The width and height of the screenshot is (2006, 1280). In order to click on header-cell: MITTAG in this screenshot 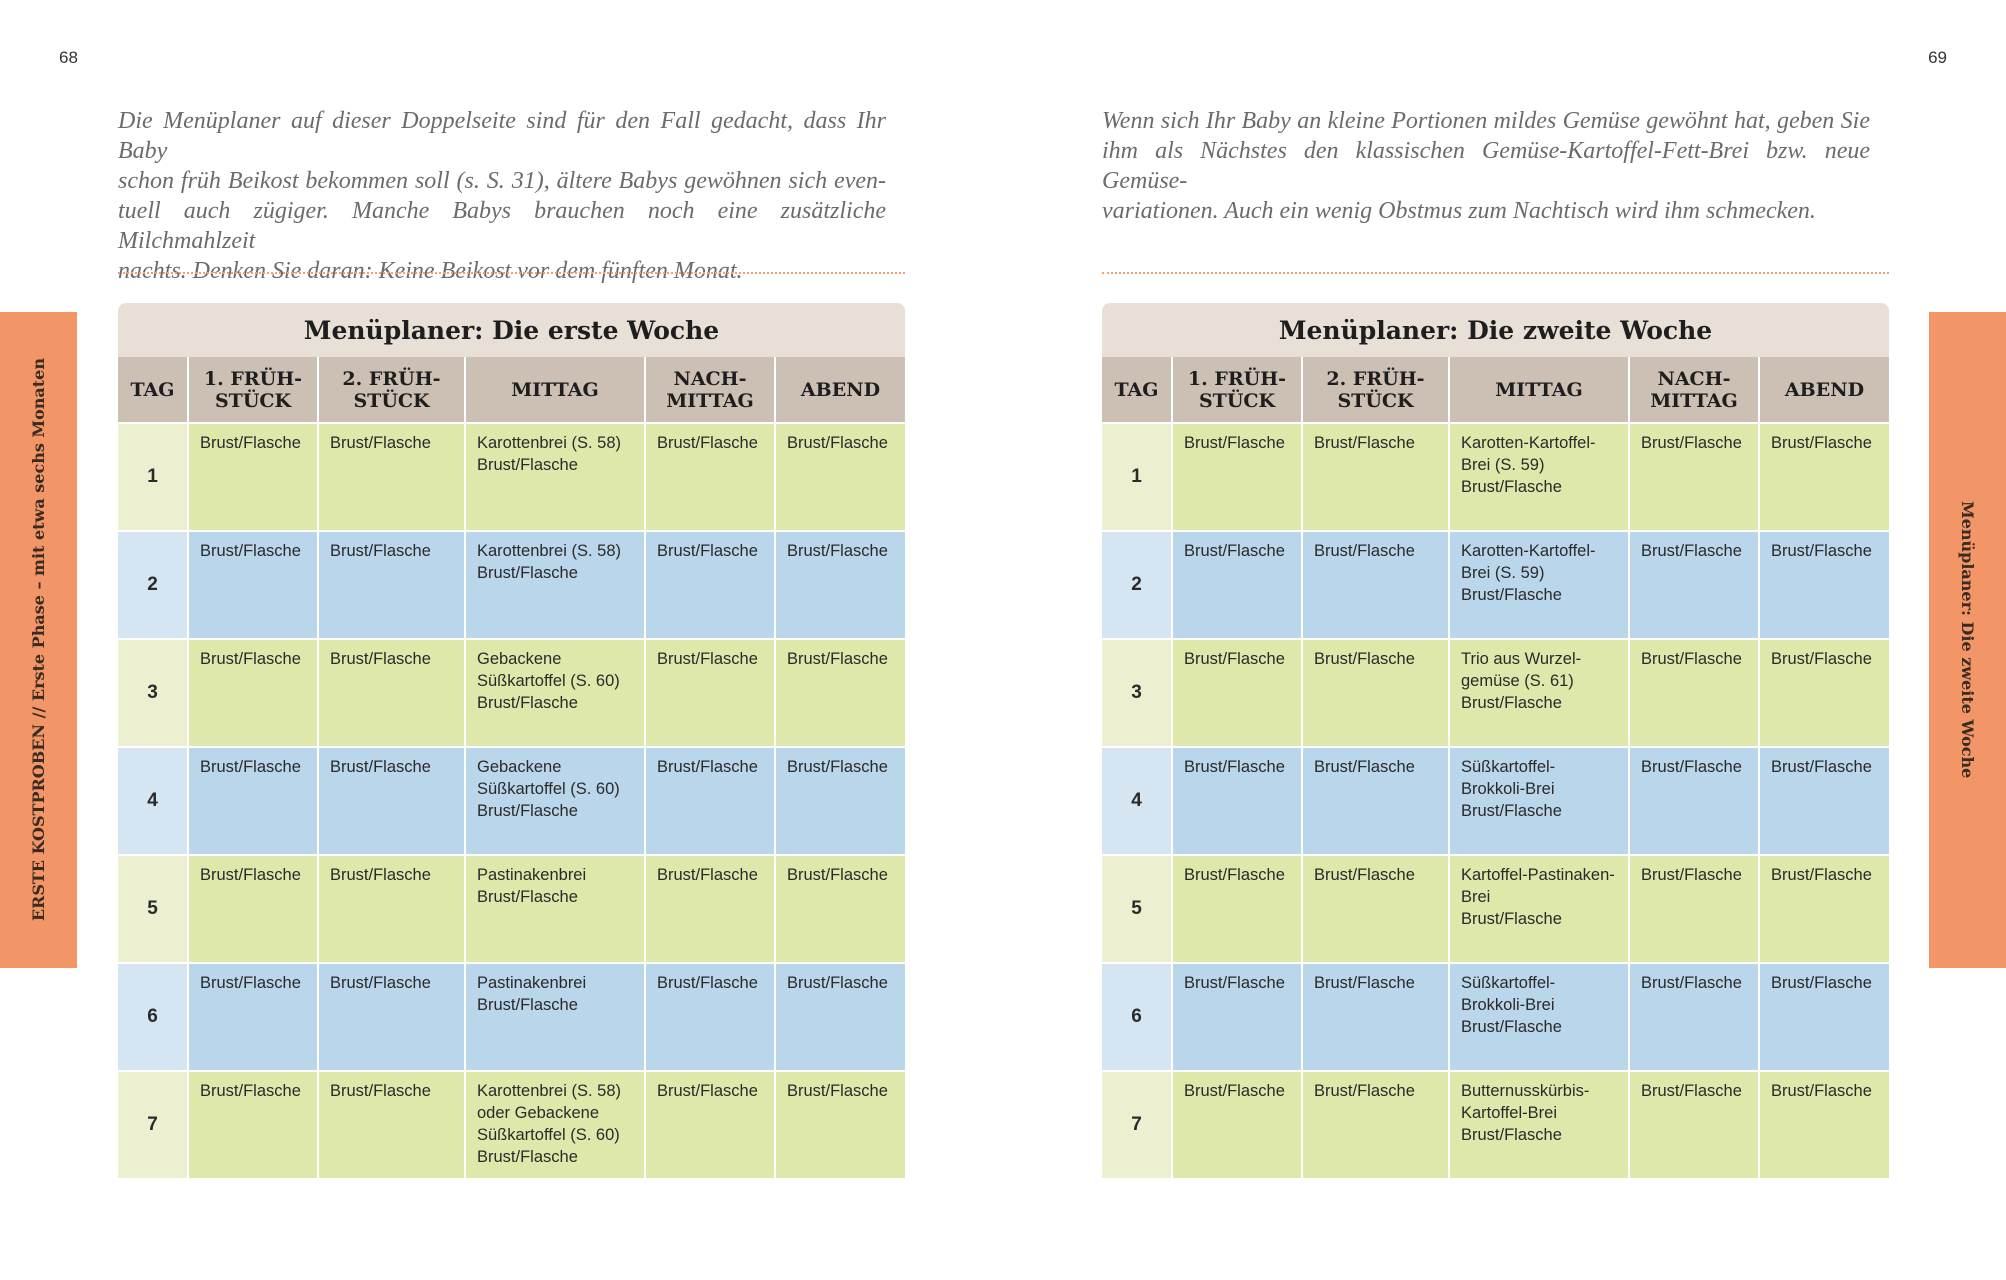, I will do `click(1540, 390)`.